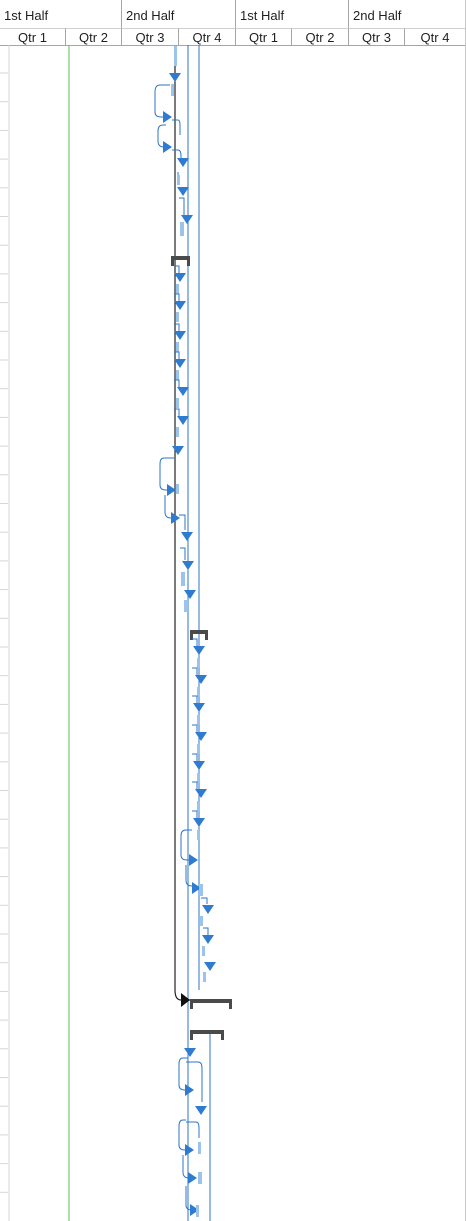 Image resolution: width=466 pixels, height=1221 pixels. Describe the element at coordinates (207, 36) in the screenshot. I see `quarter-cell: Qtr 4` at that location.